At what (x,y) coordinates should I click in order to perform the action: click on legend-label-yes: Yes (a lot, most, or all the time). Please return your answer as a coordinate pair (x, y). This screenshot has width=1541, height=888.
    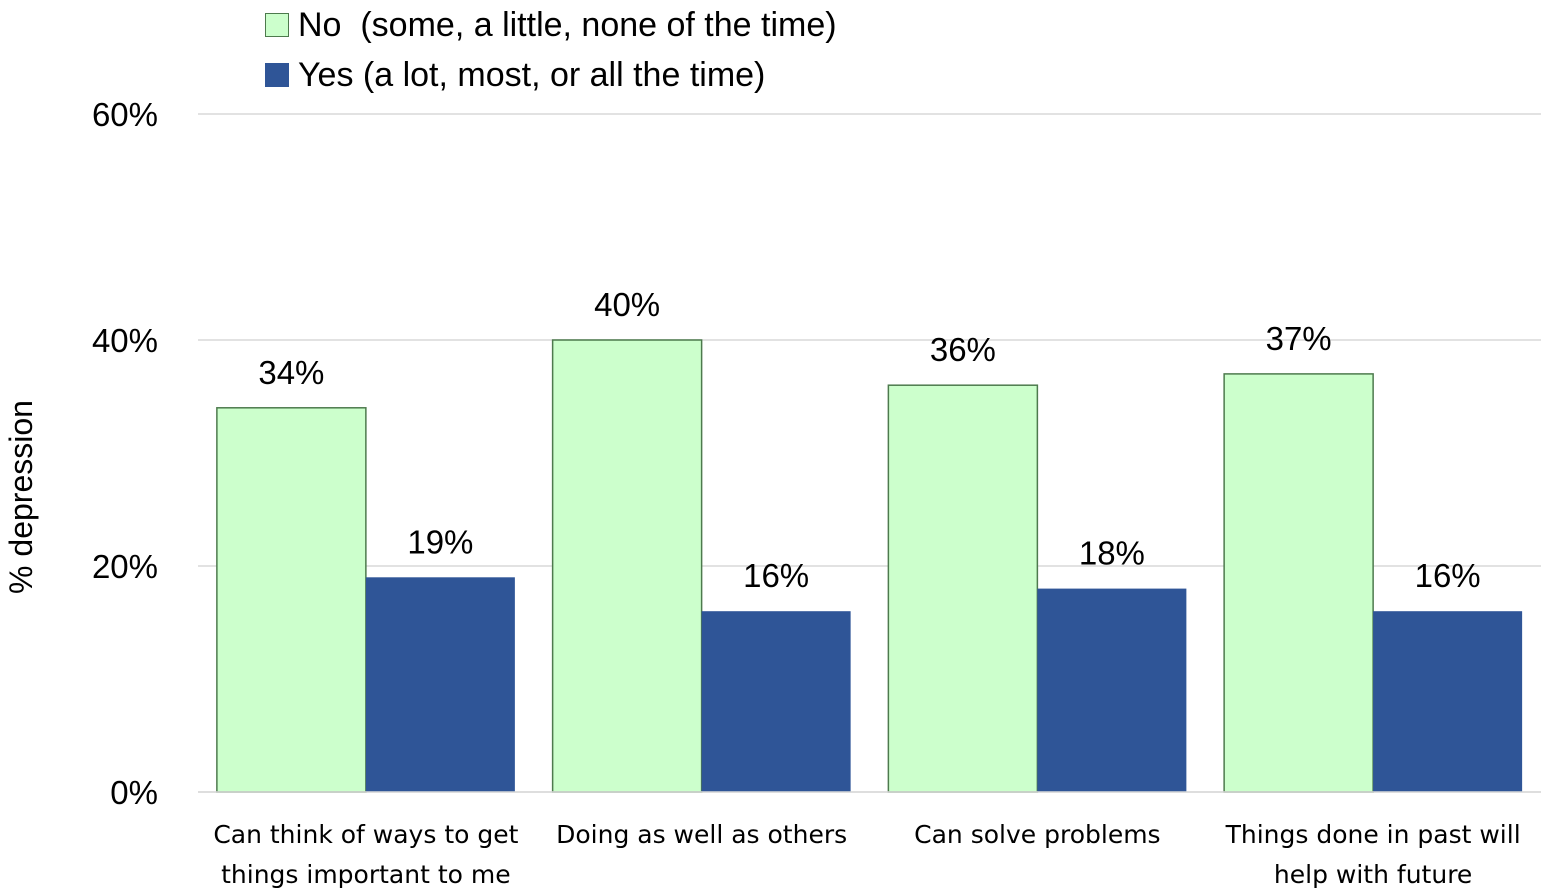
    Looking at the image, I should click on (532, 74).